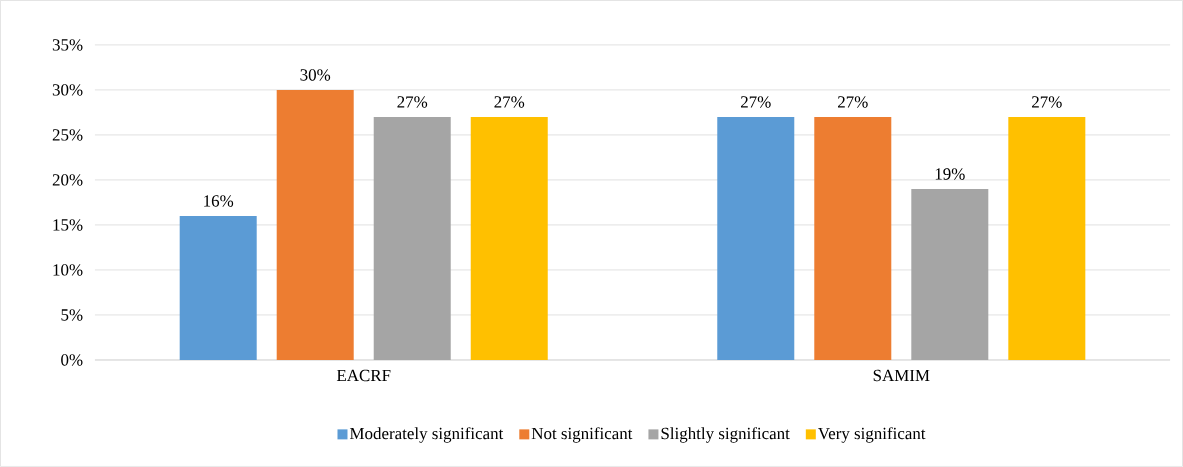 This screenshot has height=467, width=1183. What do you see at coordinates (67, 45) in the screenshot?
I see `y-tick-label: 35%` at bounding box center [67, 45].